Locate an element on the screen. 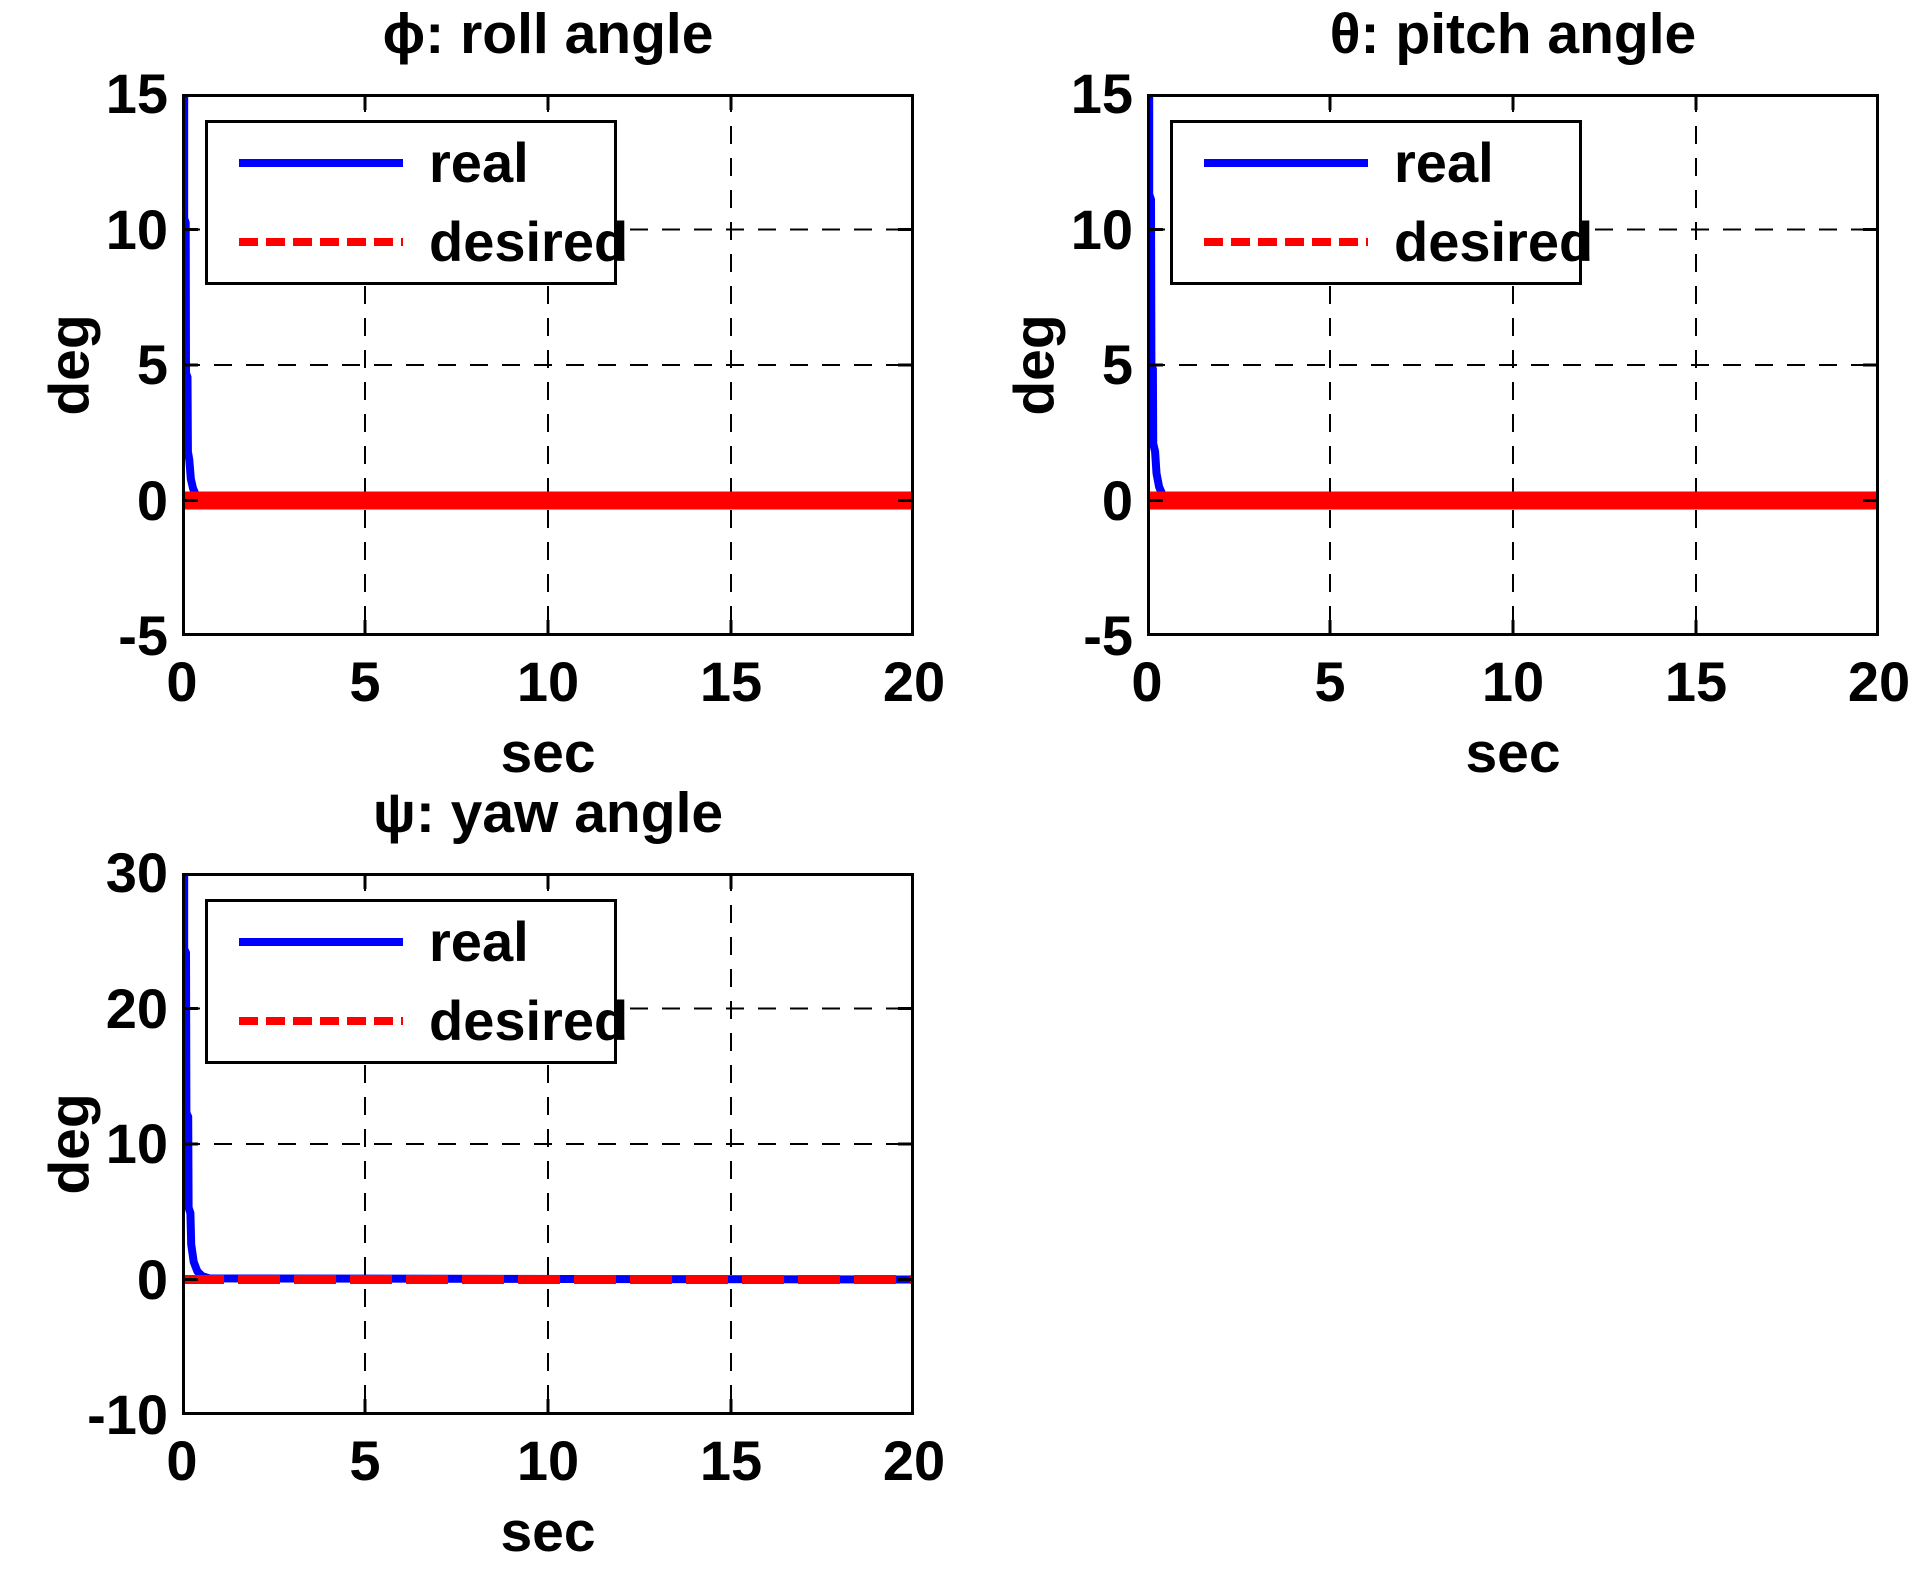 This screenshot has height=1571, width=1920. yaw-plot-area is located at coordinates (548, 1144).